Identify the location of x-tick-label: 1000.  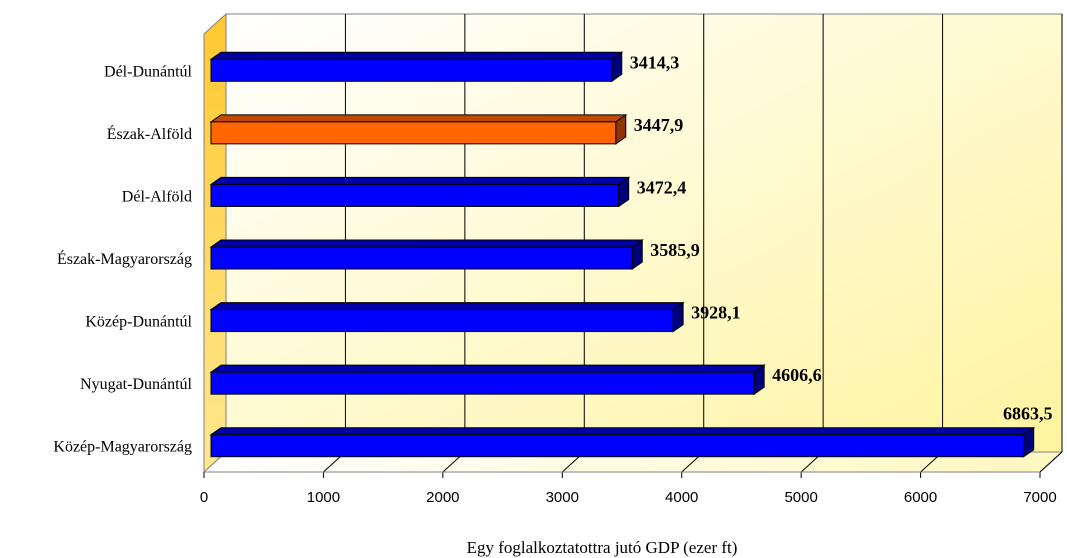
(323, 497).